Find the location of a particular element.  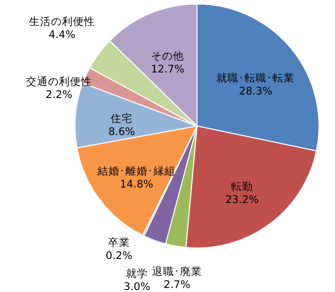

data-label: 28.3% is located at coordinates (255, 91).